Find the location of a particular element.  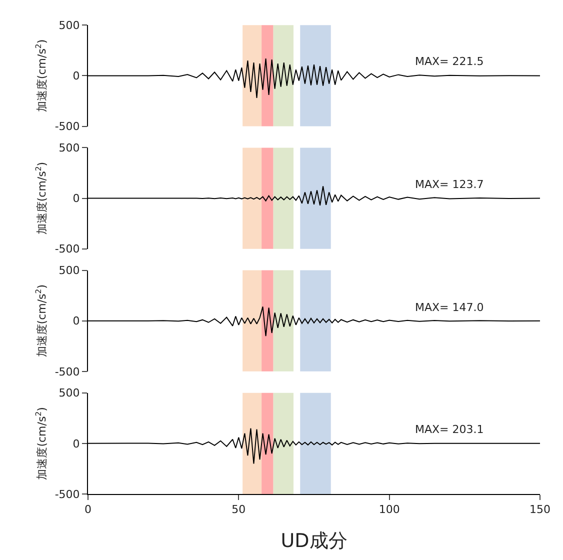

x-tick-label: 50 is located at coordinates (239, 509).